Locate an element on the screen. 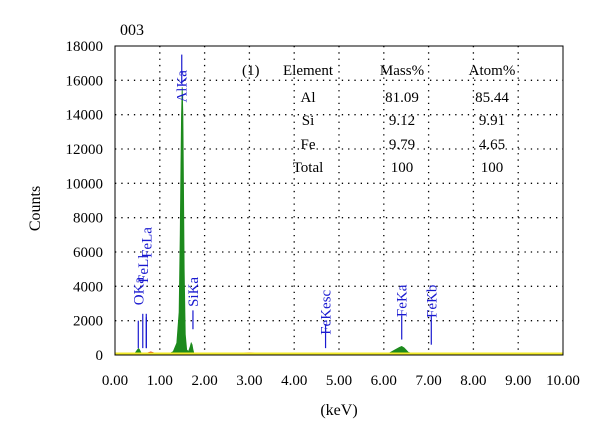 Image resolution: width=600 pixels, height=442 pixels. y-tick-label: 18000 is located at coordinates (85, 47).